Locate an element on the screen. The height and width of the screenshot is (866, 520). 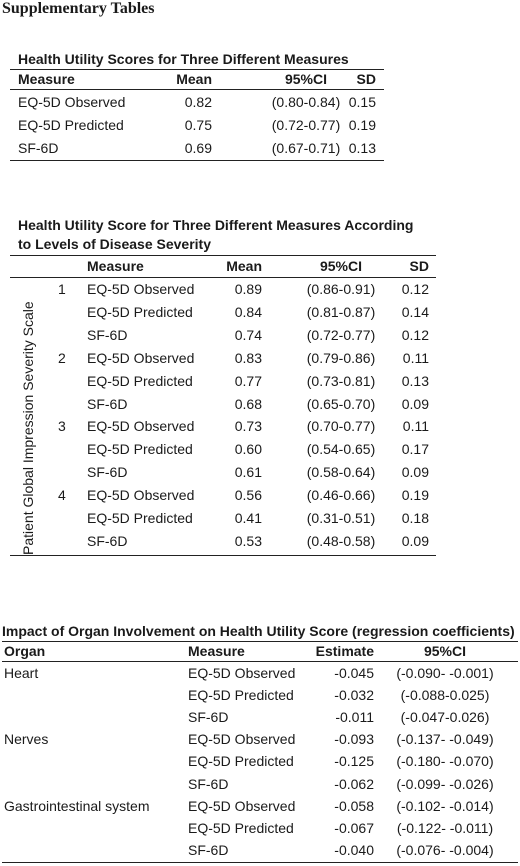
table2-header-rule is located at coordinates (223, 277).